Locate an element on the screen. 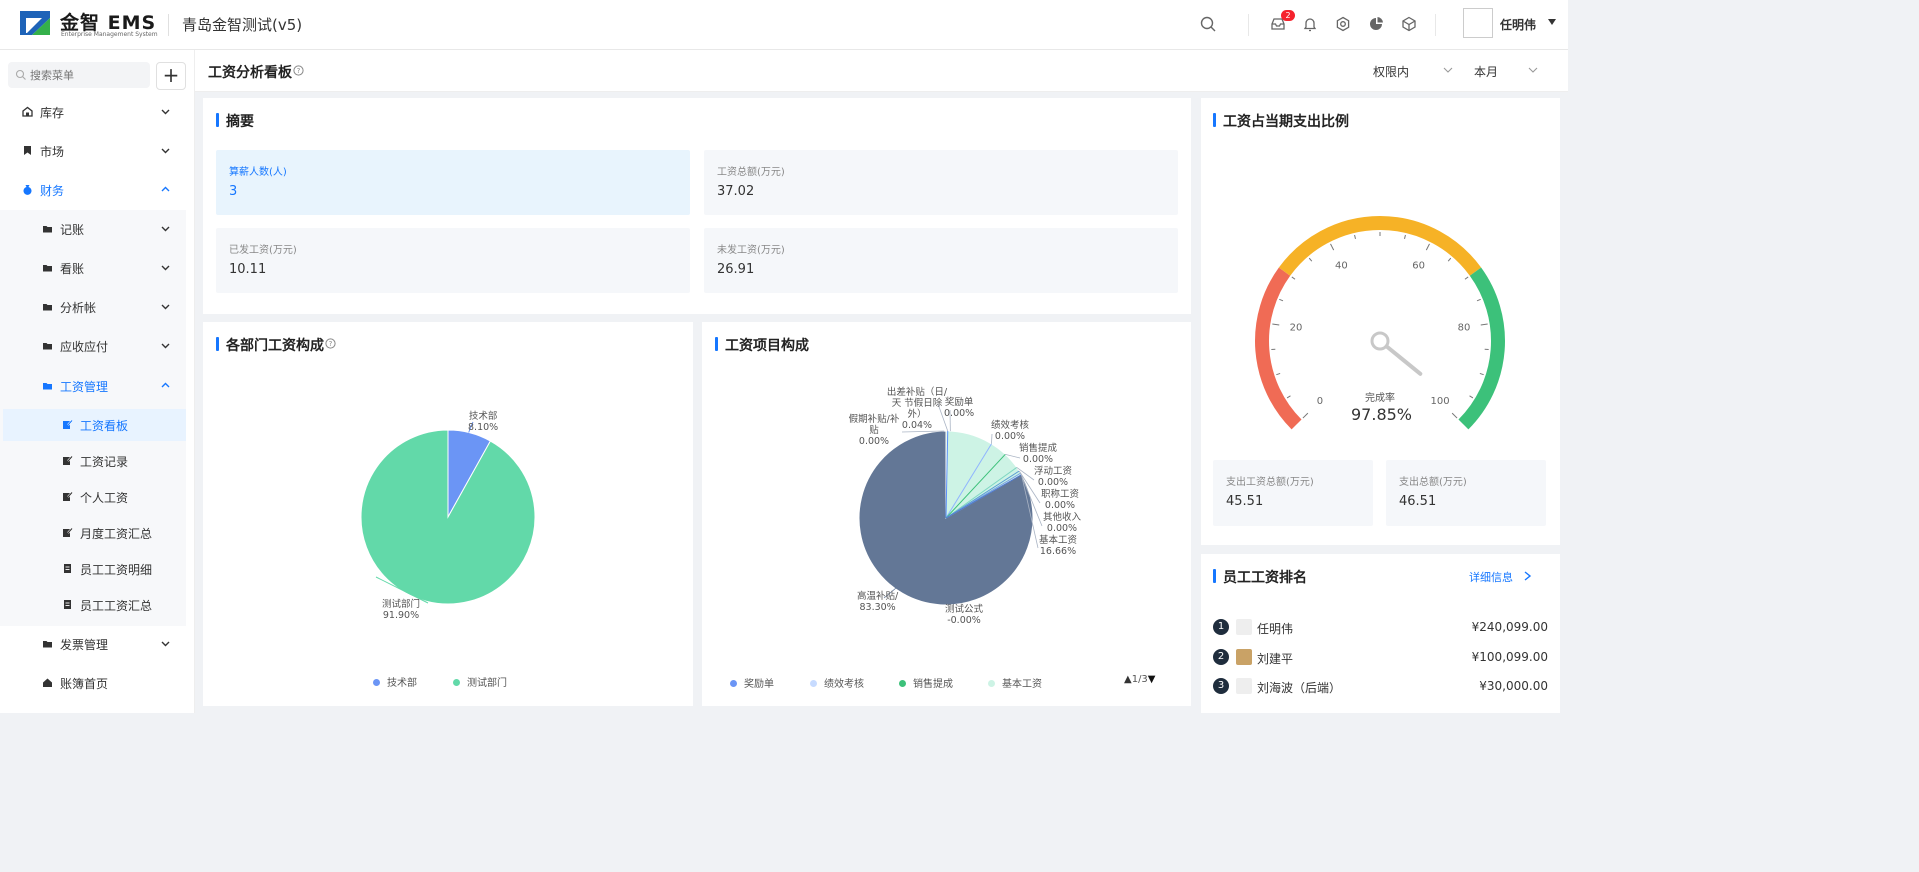  legend-item: 奖励单 is located at coordinates (752, 682).